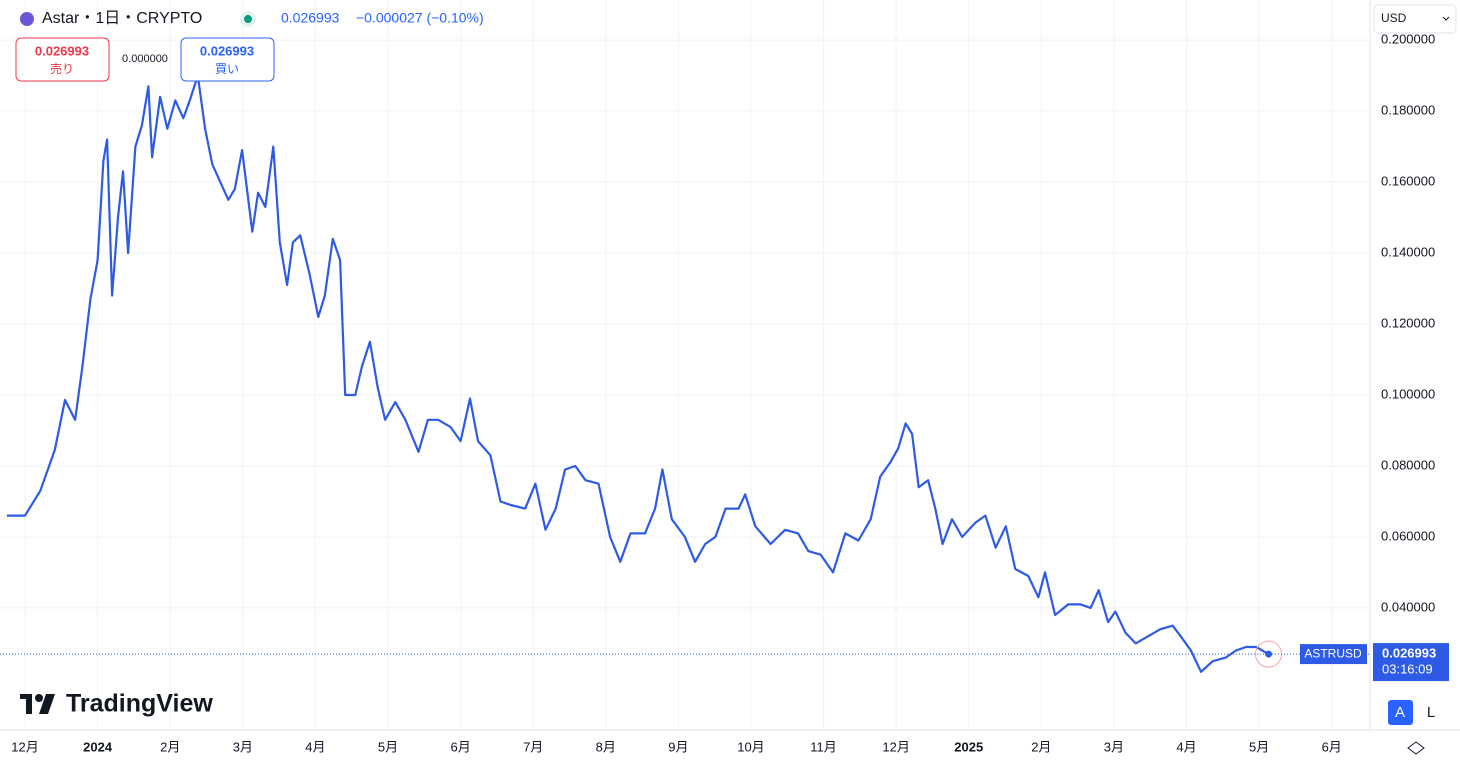 This screenshot has width=1460, height=772. I want to click on settings-icon, so click(1416, 748).